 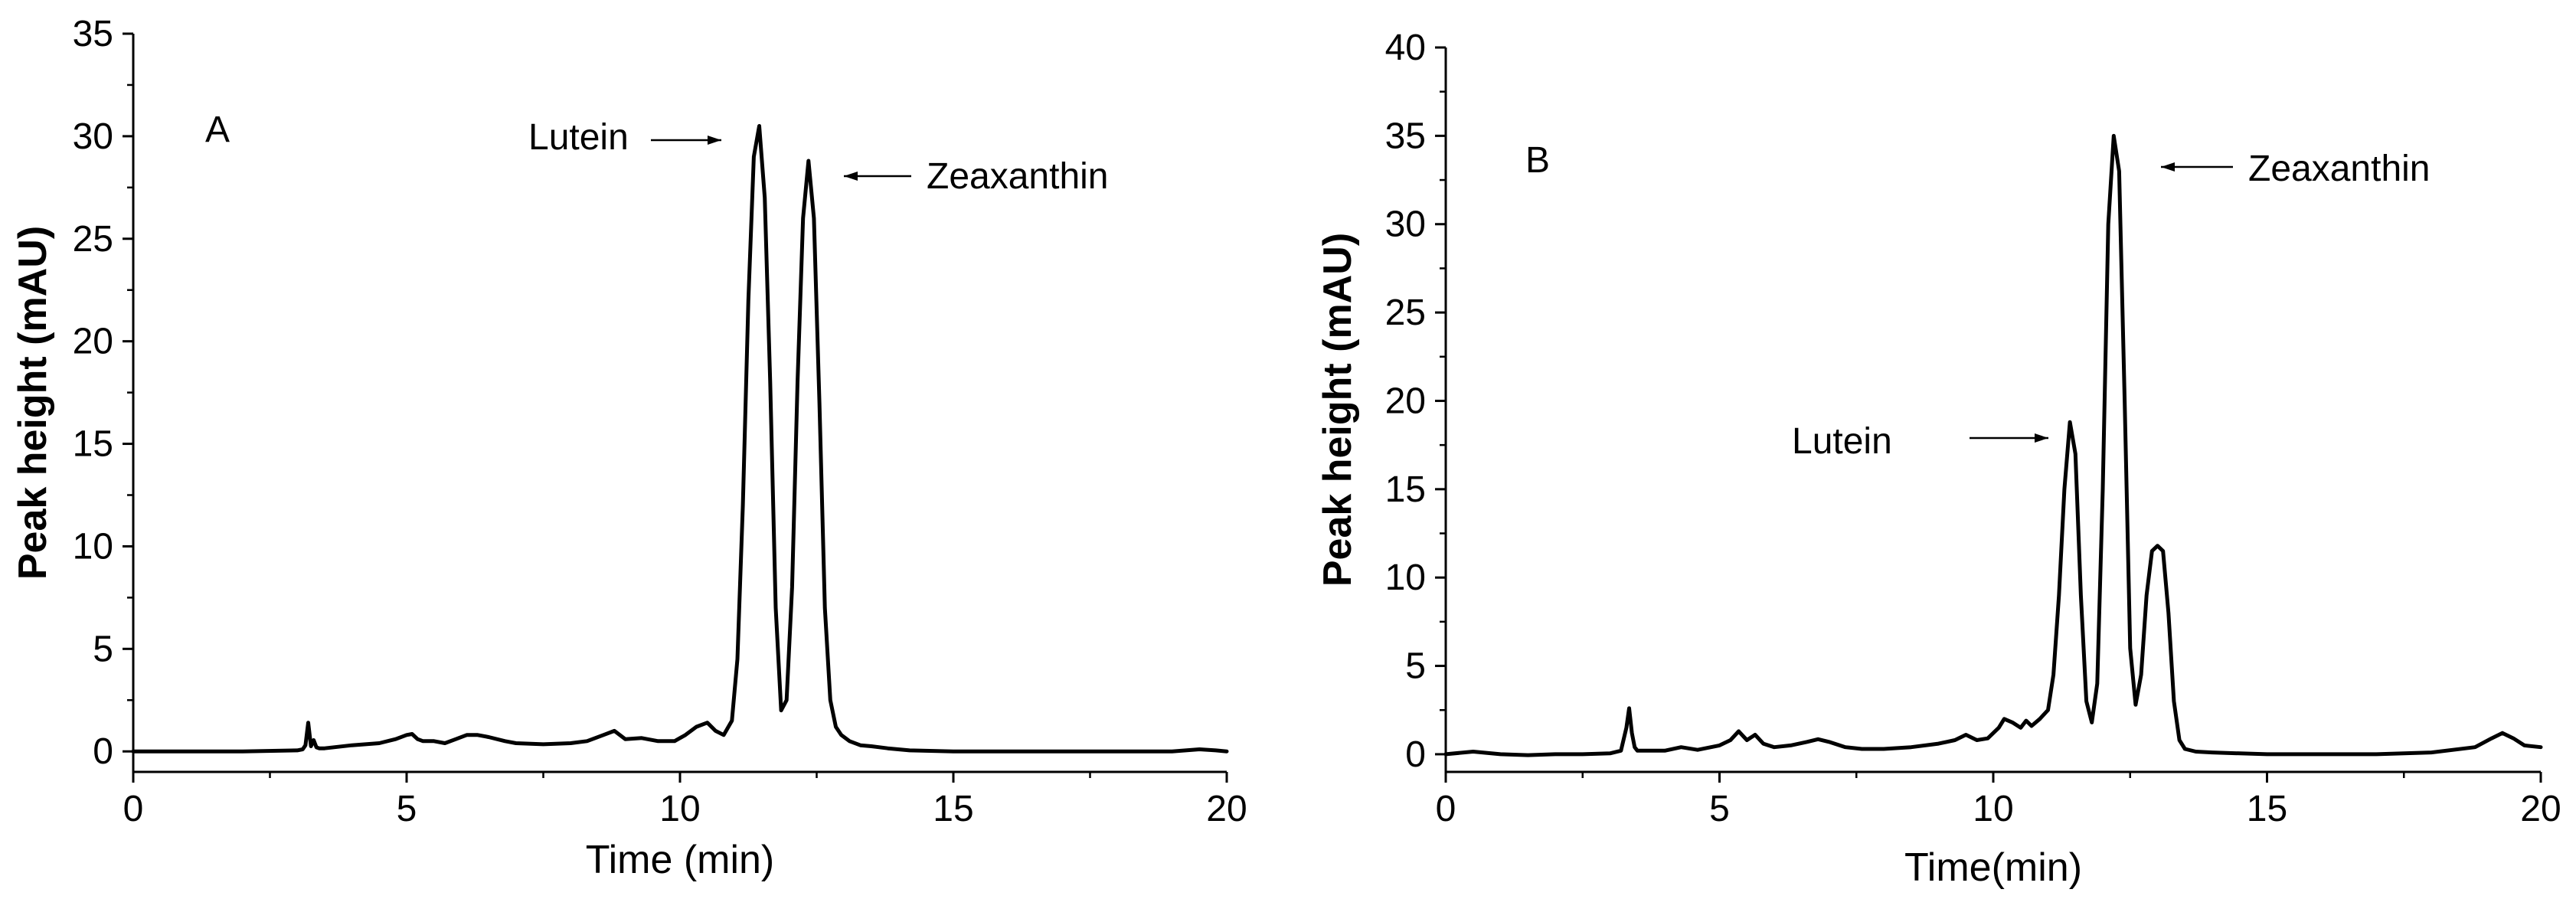 I want to click on x-axis-title: Time (min), so click(x=680, y=860).